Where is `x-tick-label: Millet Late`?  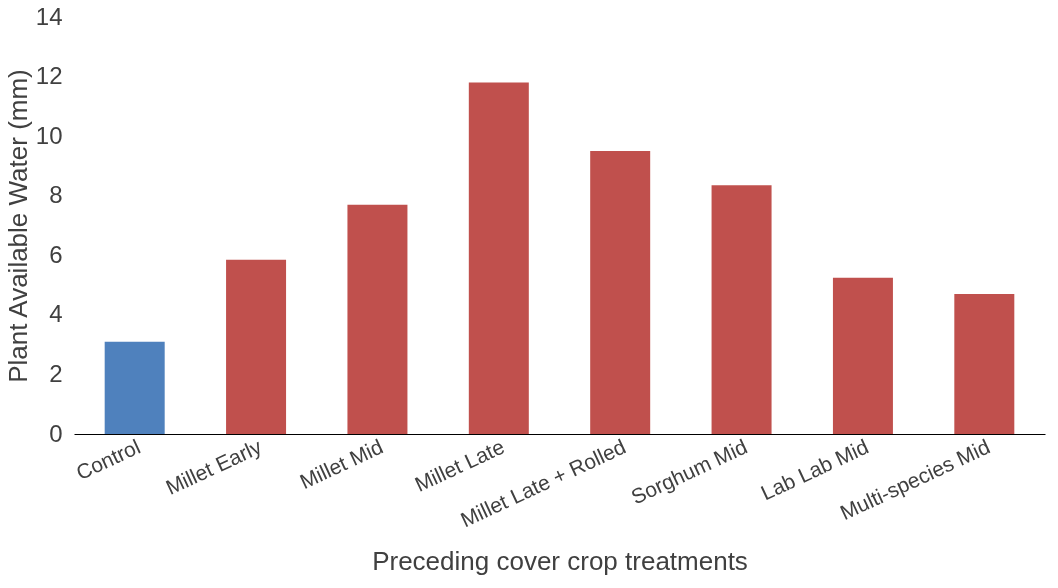
x-tick-label: Millet Late is located at coordinates (459, 465).